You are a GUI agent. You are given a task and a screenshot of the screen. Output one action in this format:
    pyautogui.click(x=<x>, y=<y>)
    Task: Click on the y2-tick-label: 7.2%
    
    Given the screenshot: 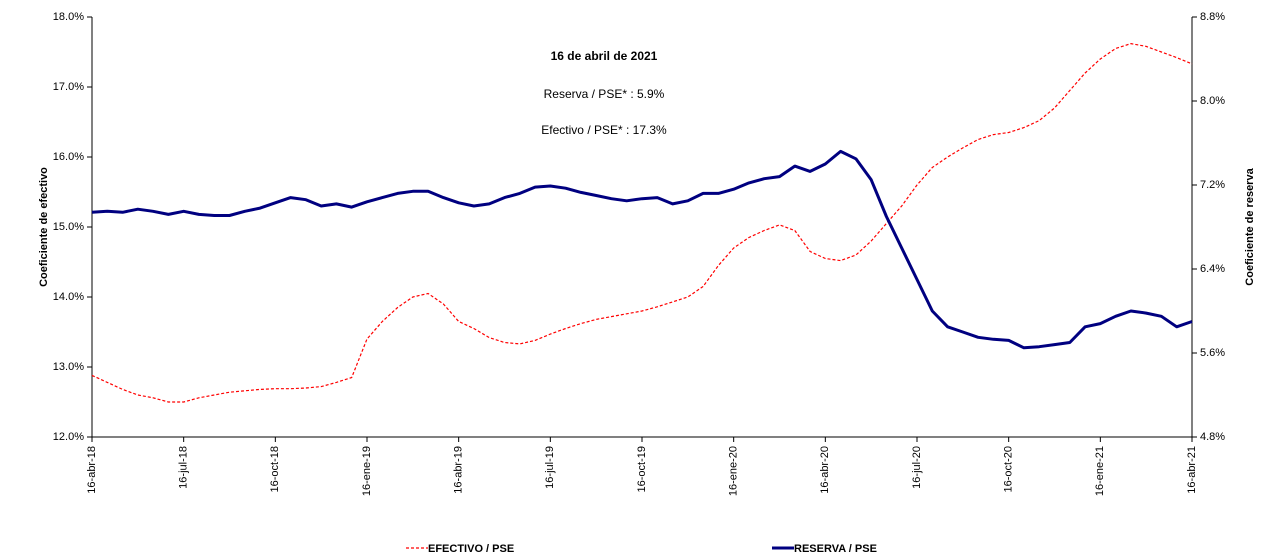 What is the action you would take?
    pyautogui.click(x=1212, y=185)
    